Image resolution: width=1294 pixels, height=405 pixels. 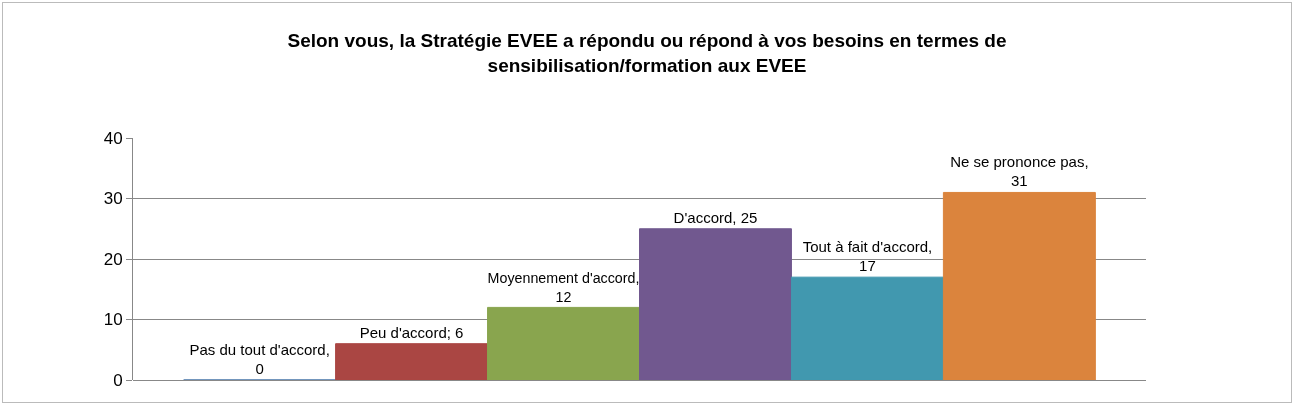 I want to click on data-label: Tout à fait d'accord, 17, so click(x=867, y=256).